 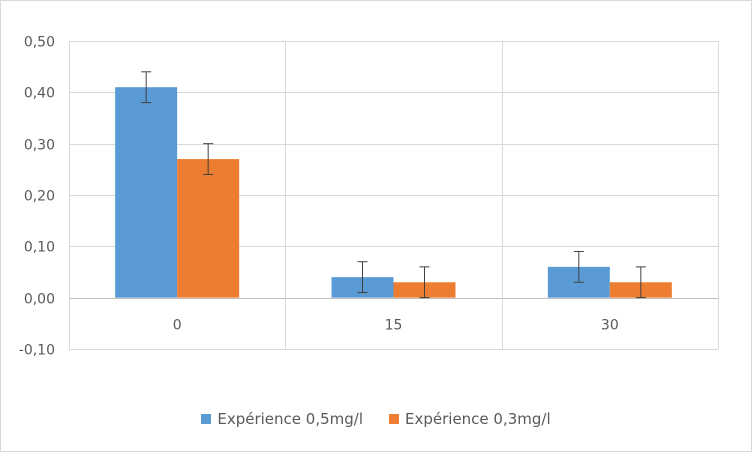 I want to click on legend-label-series-2: Expérience 0,3mg/l, so click(x=478, y=419).